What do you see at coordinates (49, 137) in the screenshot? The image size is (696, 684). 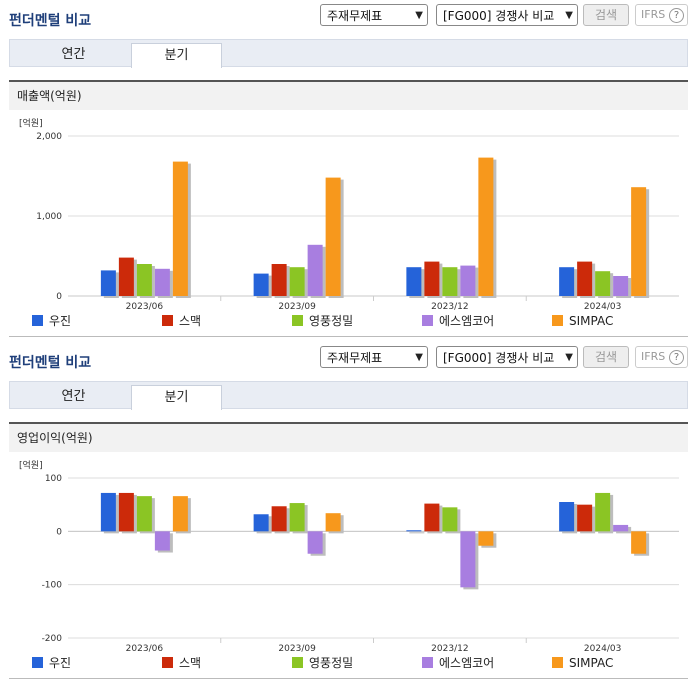 I see `y-tick-label: 2,000` at bounding box center [49, 137].